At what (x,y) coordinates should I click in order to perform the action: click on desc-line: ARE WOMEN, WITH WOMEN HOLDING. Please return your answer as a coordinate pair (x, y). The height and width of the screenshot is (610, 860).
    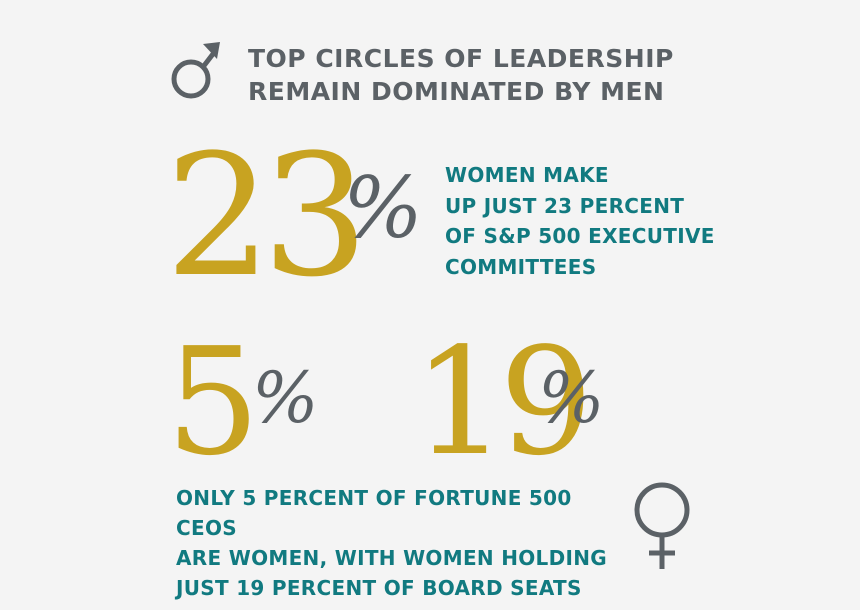
    Looking at the image, I should click on (391, 558).